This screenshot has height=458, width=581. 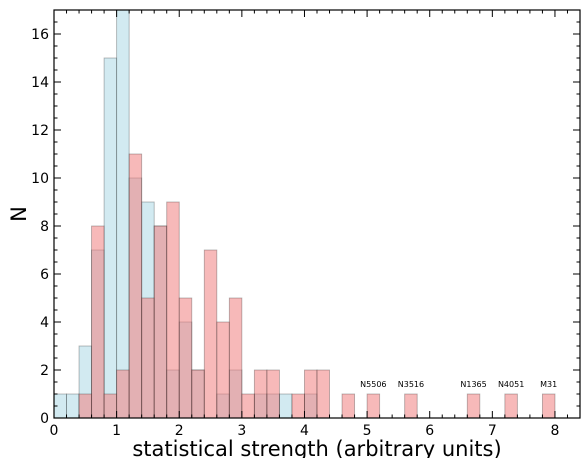 What do you see at coordinates (54, 431) in the screenshot?
I see `x-tick-label: 0` at bounding box center [54, 431].